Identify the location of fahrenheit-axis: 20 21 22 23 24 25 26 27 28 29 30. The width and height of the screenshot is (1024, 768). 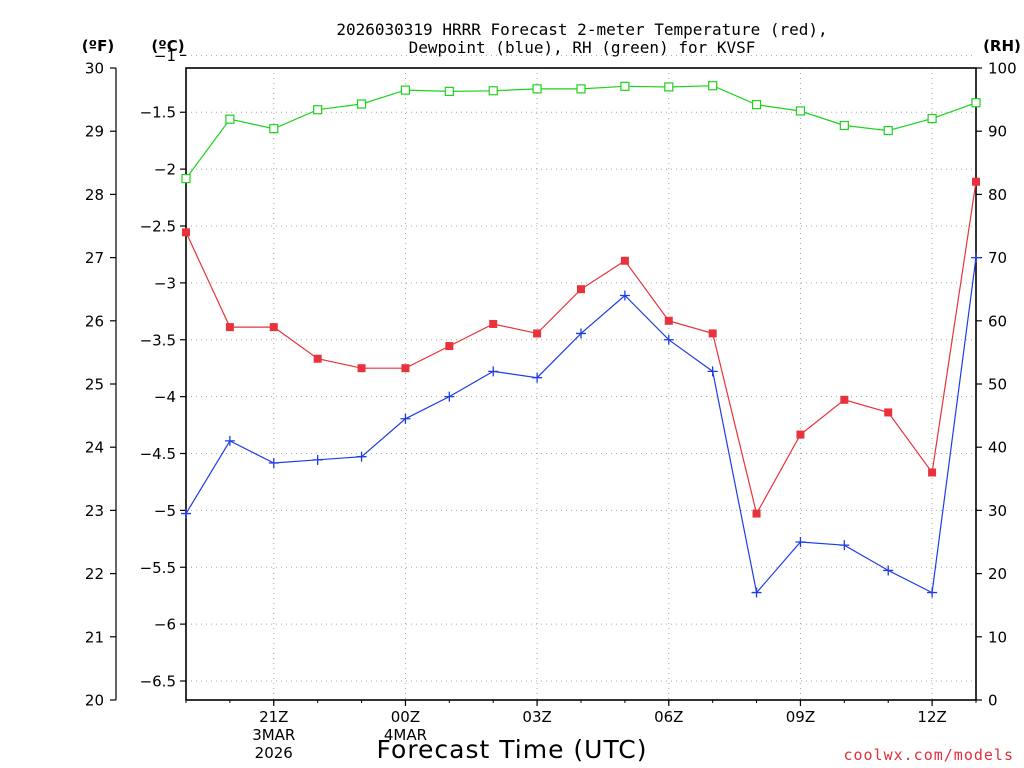
(100, 385).